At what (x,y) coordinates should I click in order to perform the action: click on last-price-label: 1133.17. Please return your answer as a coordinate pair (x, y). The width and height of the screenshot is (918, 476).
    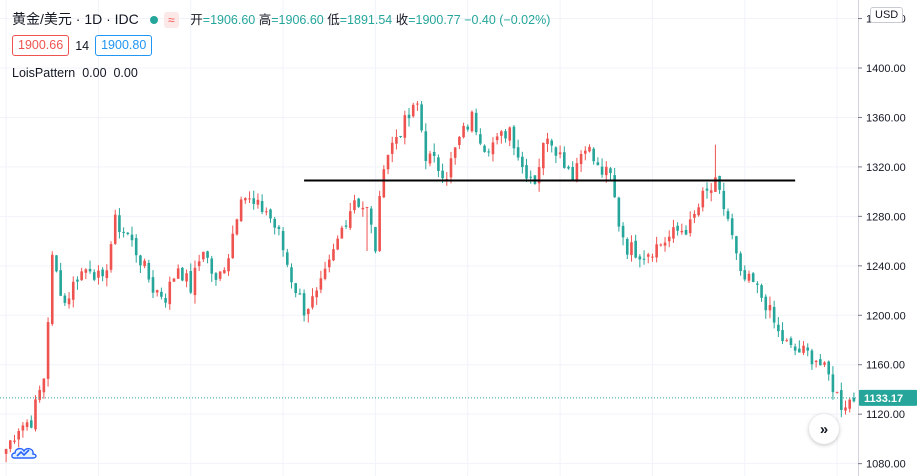
    Looking at the image, I should click on (883, 399).